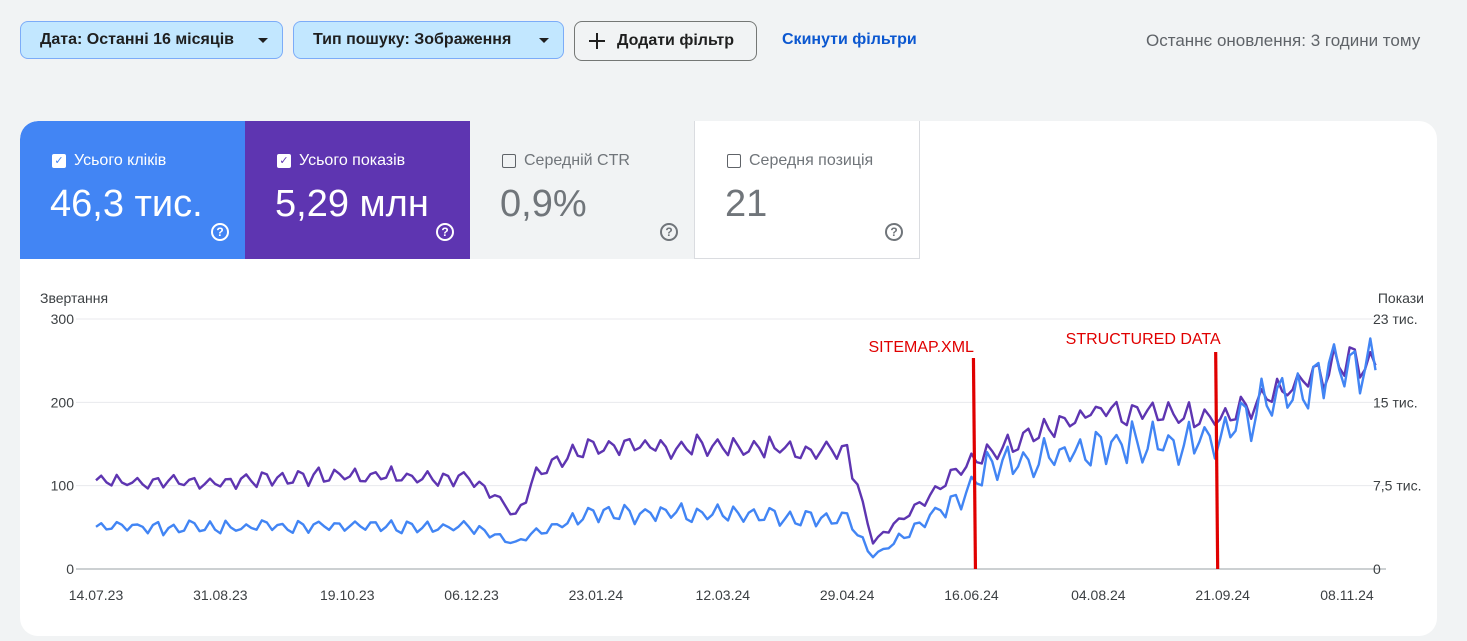  What do you see at coordinates (63, 486) in the screenshot?
I see `left-tick-label: 100` at bounding box center [63, 486].